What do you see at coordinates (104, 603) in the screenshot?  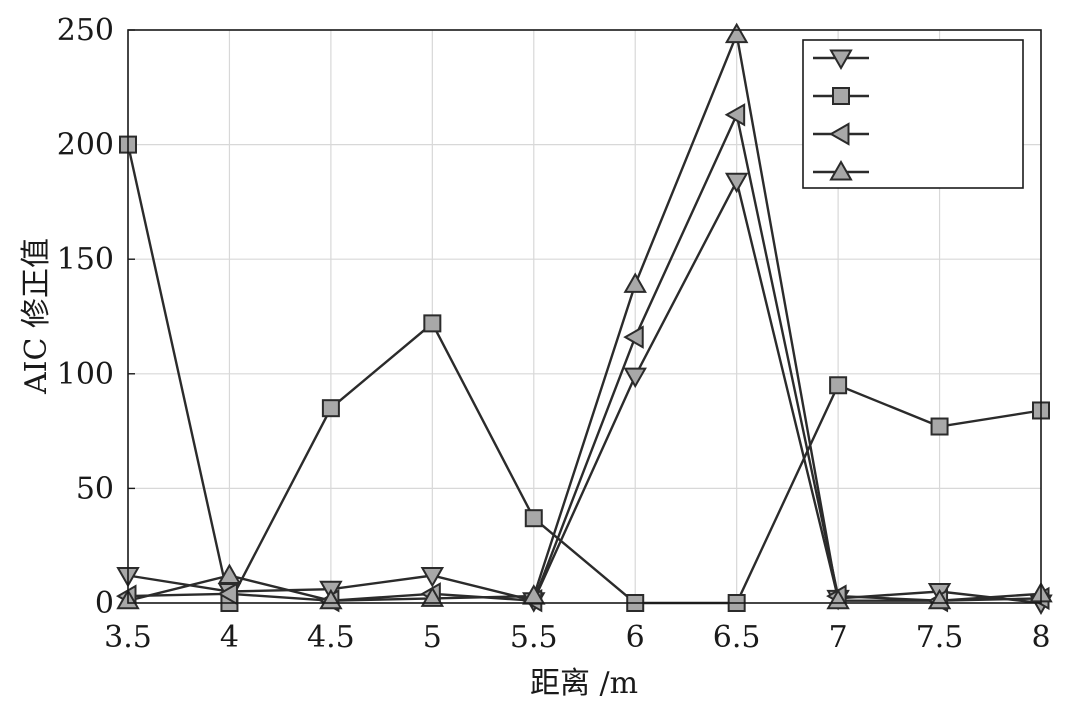 I see `y-tick-label: 0` at bounding box center [104, 603].